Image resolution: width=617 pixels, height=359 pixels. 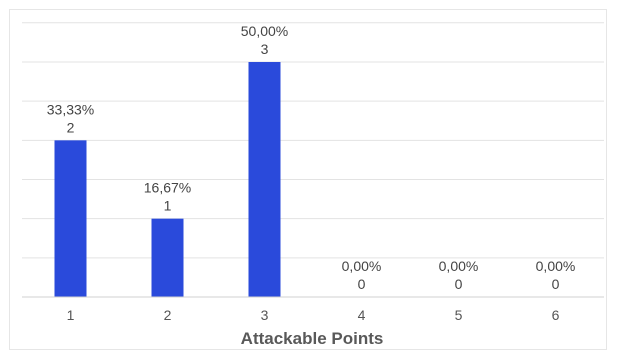 What do you see at coordinates (71, 127) in the screenshot?
I see `data-label-count: 2` at bounding box center [71, 127].